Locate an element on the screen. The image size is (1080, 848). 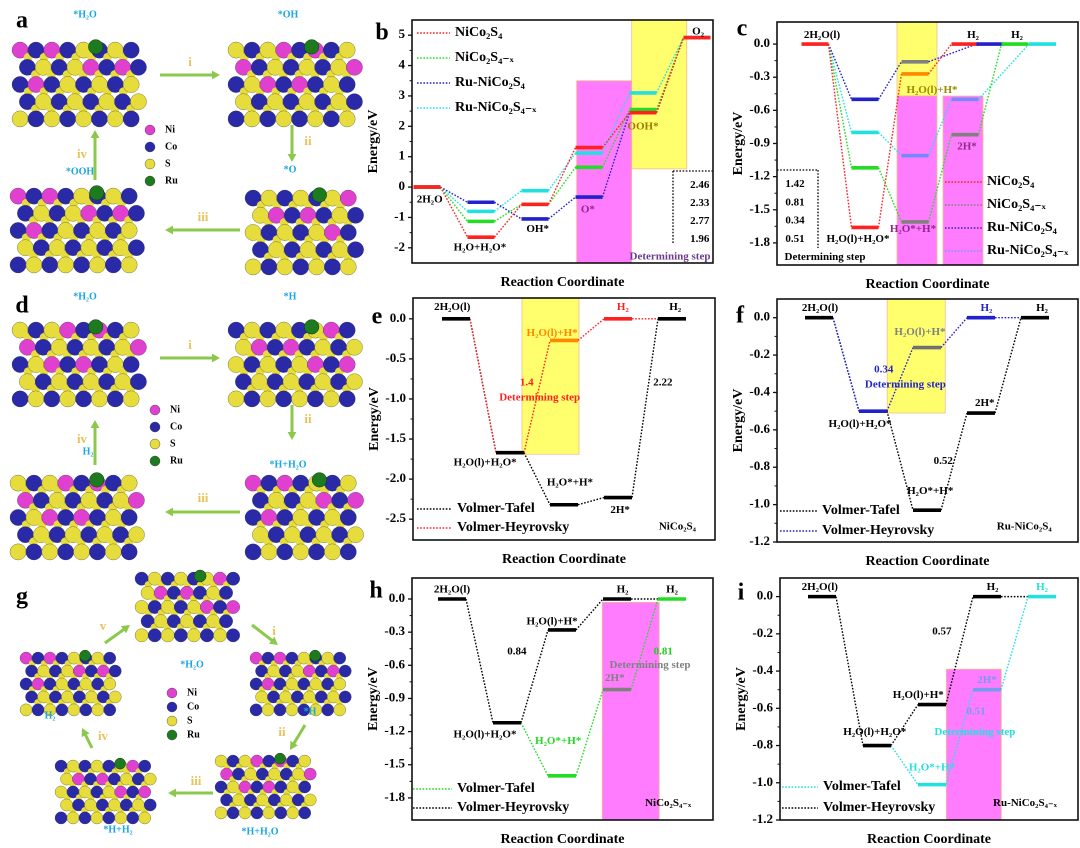
legend-label: Volmer-Heyrovsky is located at coordinates (878, 530).